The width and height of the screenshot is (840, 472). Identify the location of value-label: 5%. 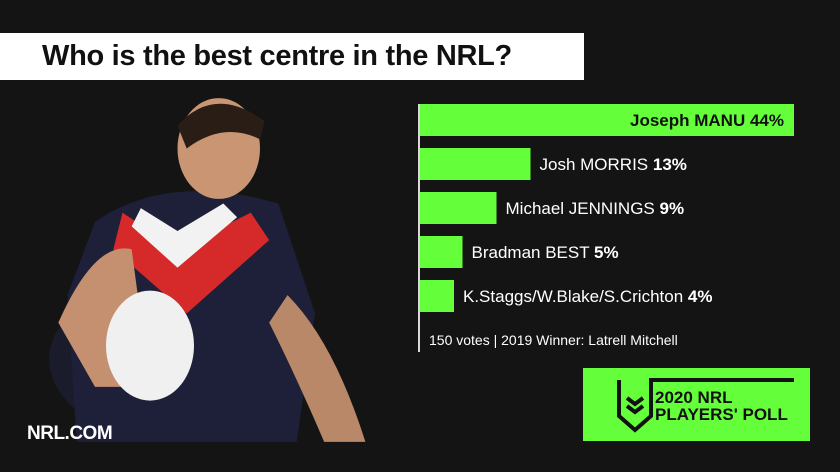
(606, 252).